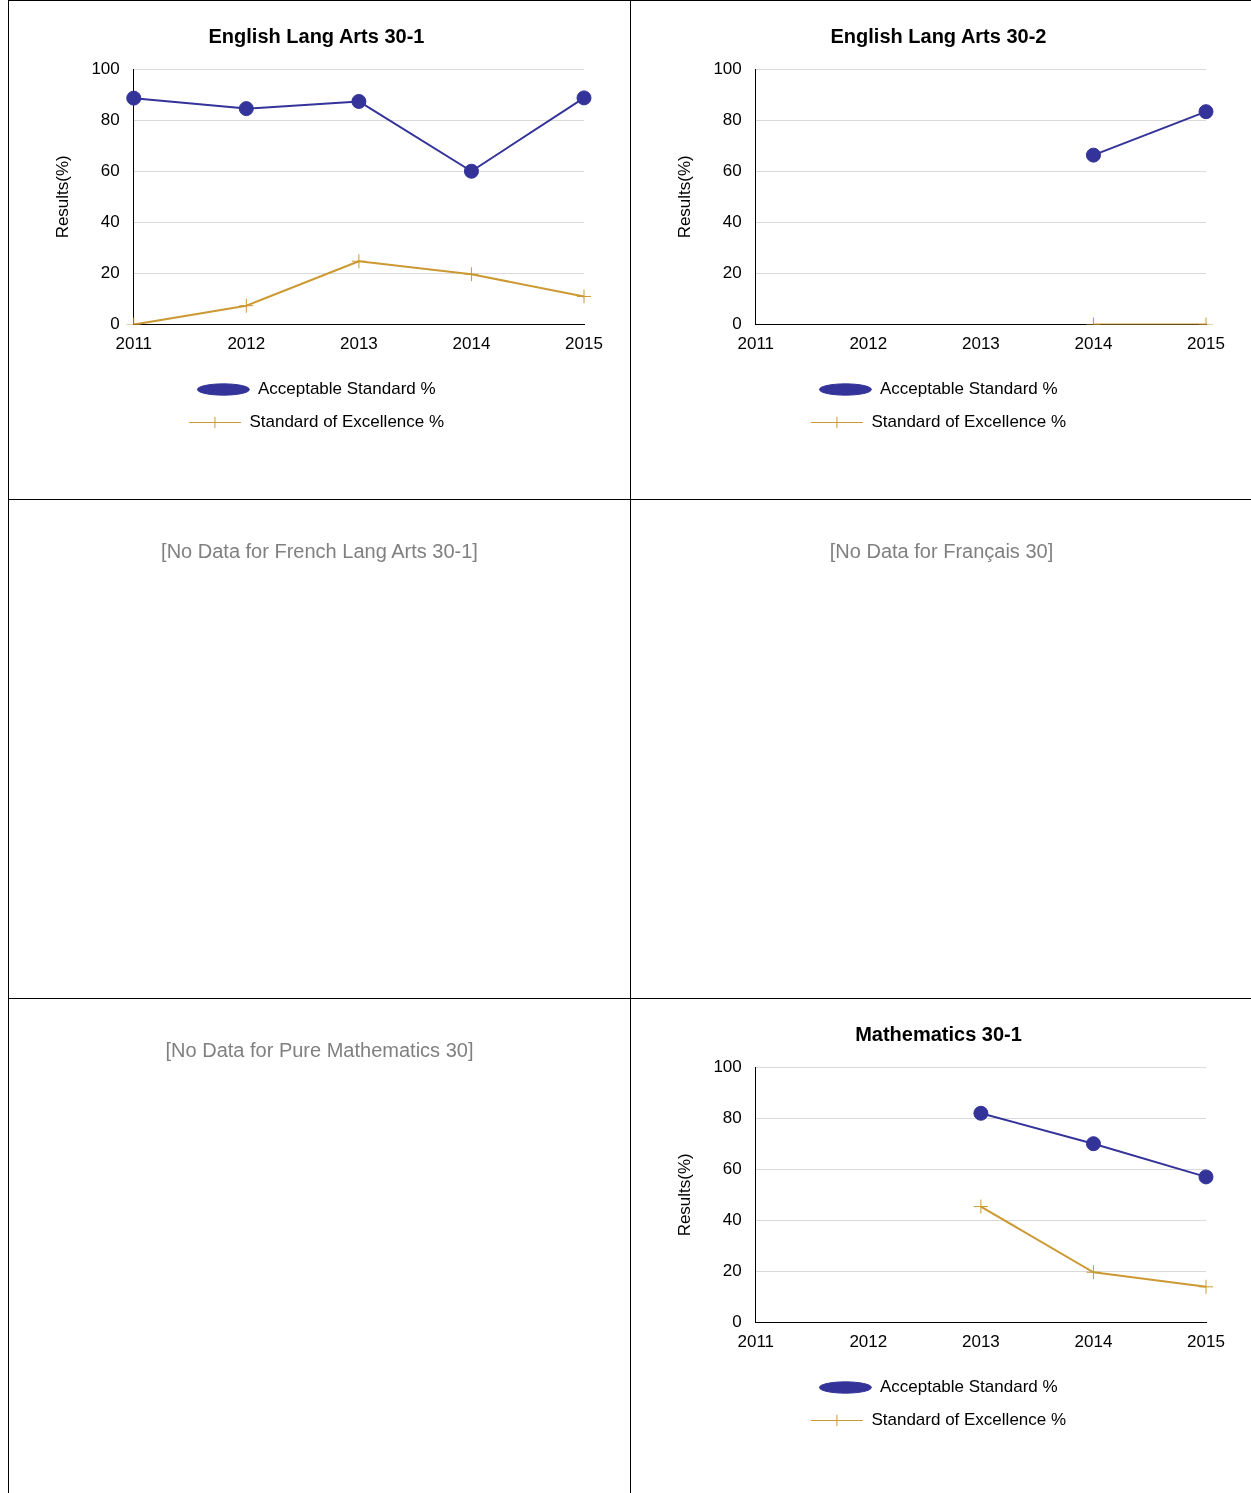 The width and height of the screenshot is (1251, 1493). I want to click on chart-title: English Lang Arts 30-2, so click(938, 35).